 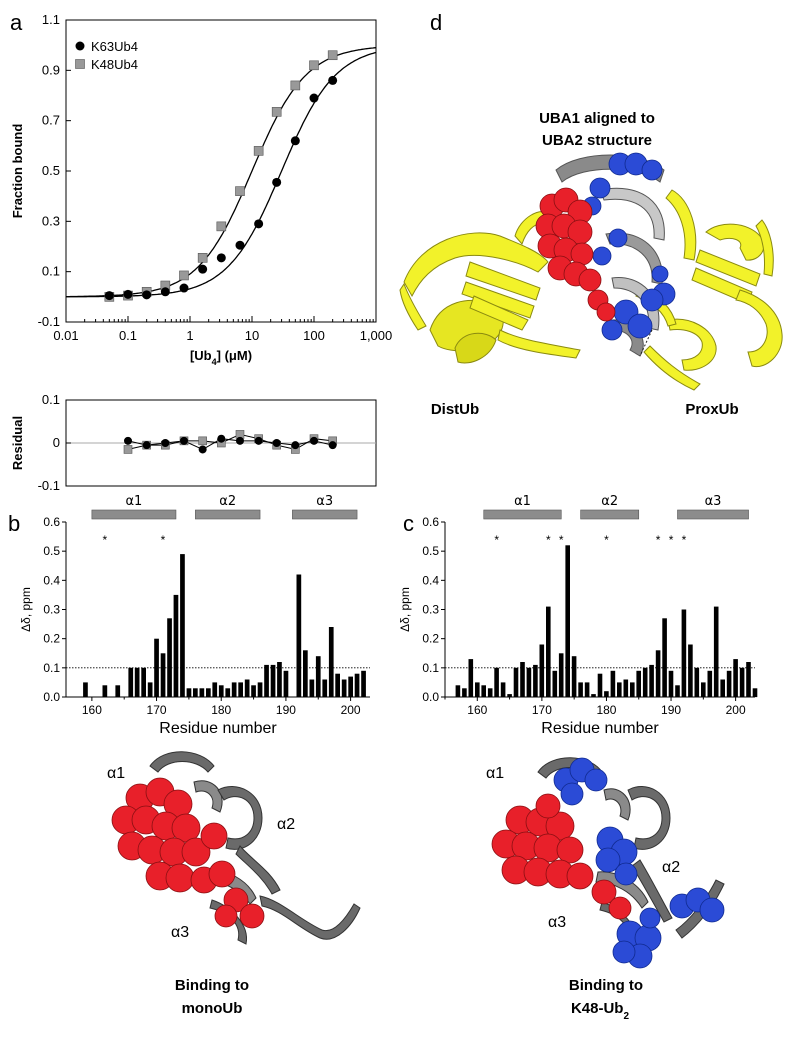 I want to click on y-axis-label-panelC: Δδ, ppm, so click(x=405, y=609).